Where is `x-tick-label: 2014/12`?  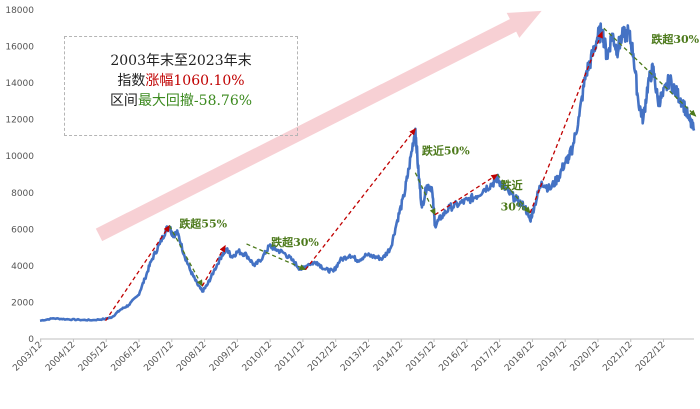 x-tick-label: 2014/12 is located at coordinates (389, 357).